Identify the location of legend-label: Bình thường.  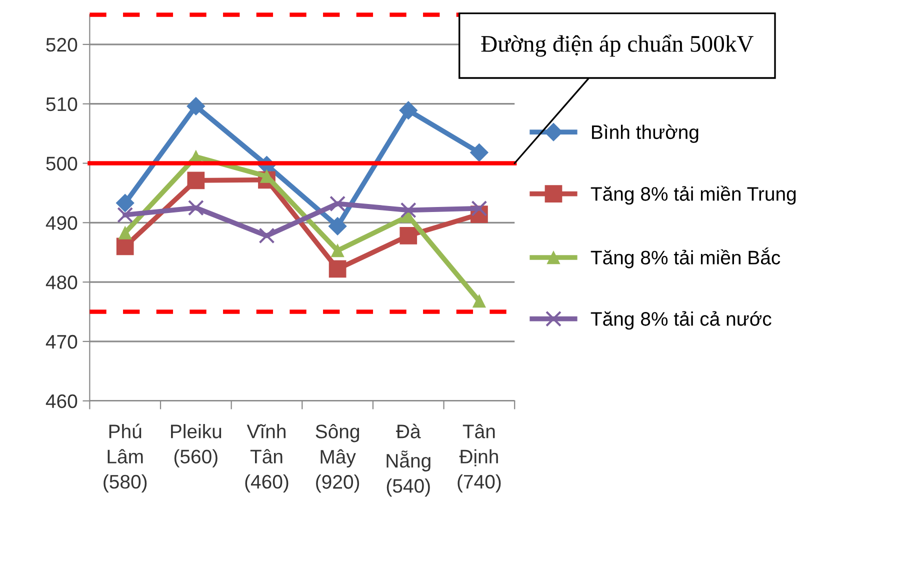
(645, 133).